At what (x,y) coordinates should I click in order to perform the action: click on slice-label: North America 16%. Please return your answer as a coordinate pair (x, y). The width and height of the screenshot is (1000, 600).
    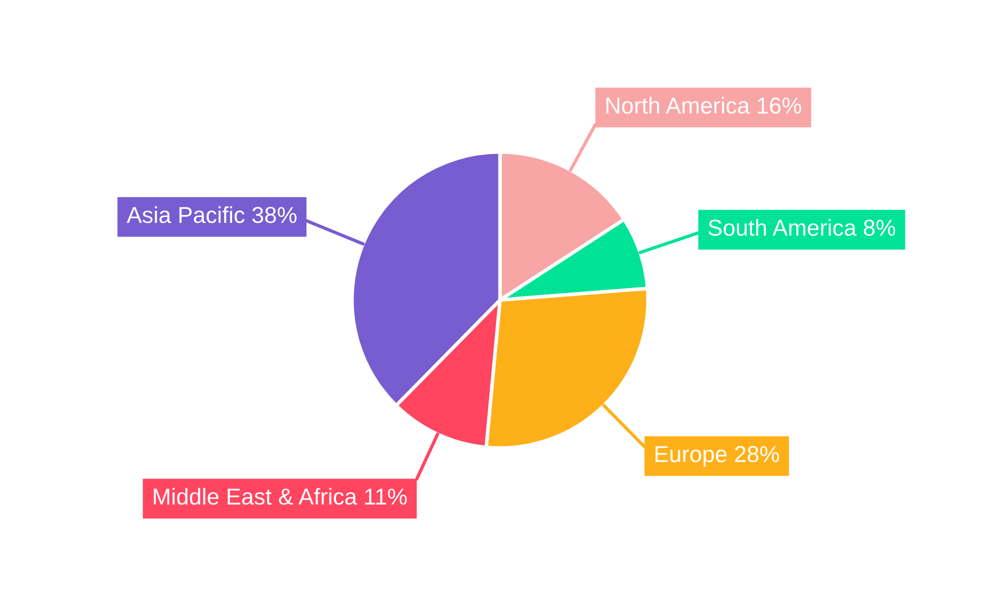
    Looking at the image, I should click on (704, 105).